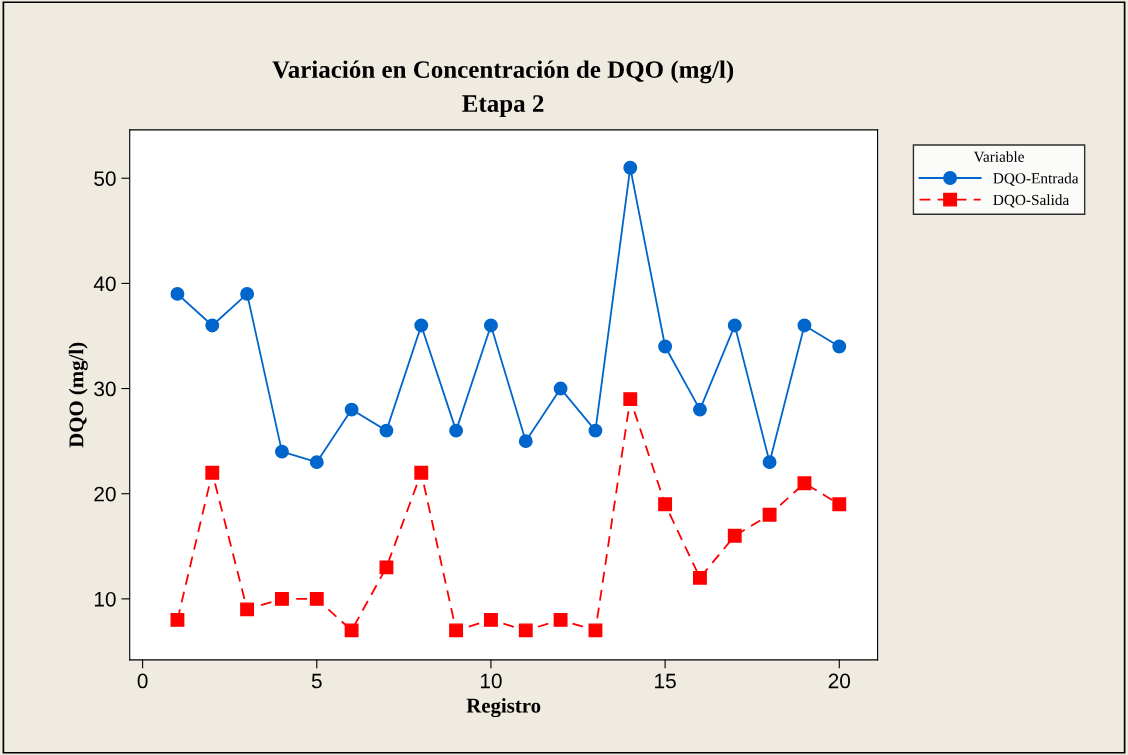  Describe the element at coordinates (503, 72) in the screenshot. I see `chart-title: Variación en Concentración de DQO (mg/l)` at that location.